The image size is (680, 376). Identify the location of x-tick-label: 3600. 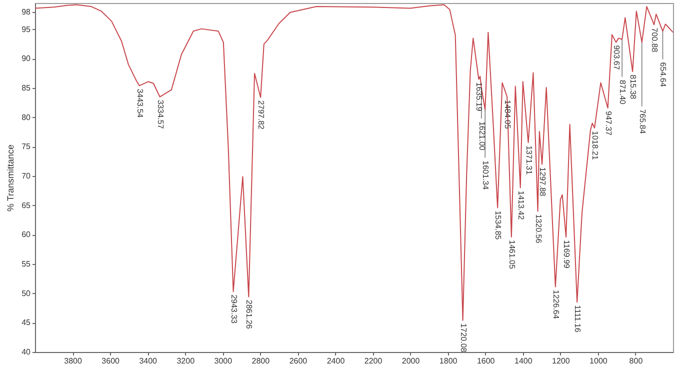
(111, 361).